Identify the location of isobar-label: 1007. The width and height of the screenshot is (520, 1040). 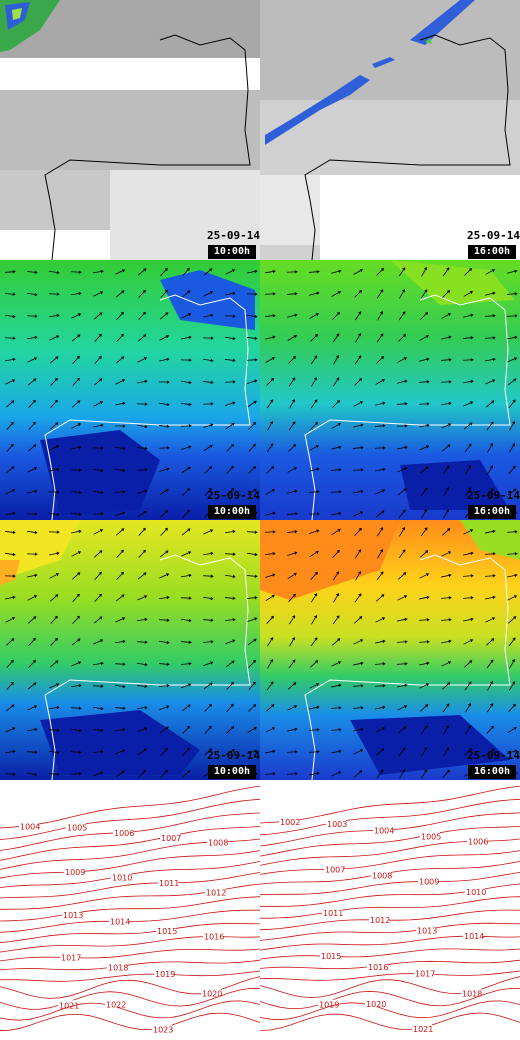
(335, 869).